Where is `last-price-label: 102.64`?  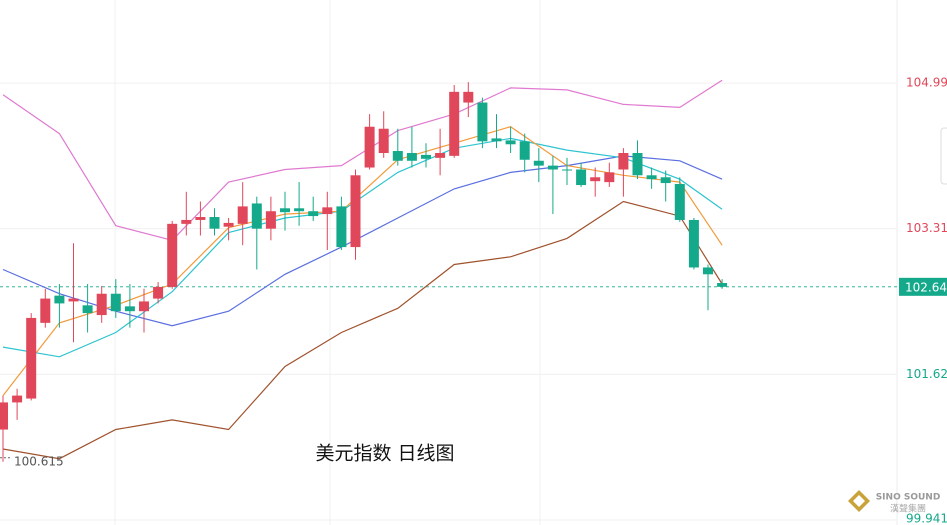
last-price-label: 102.64 is located at coordinates (926, 287).